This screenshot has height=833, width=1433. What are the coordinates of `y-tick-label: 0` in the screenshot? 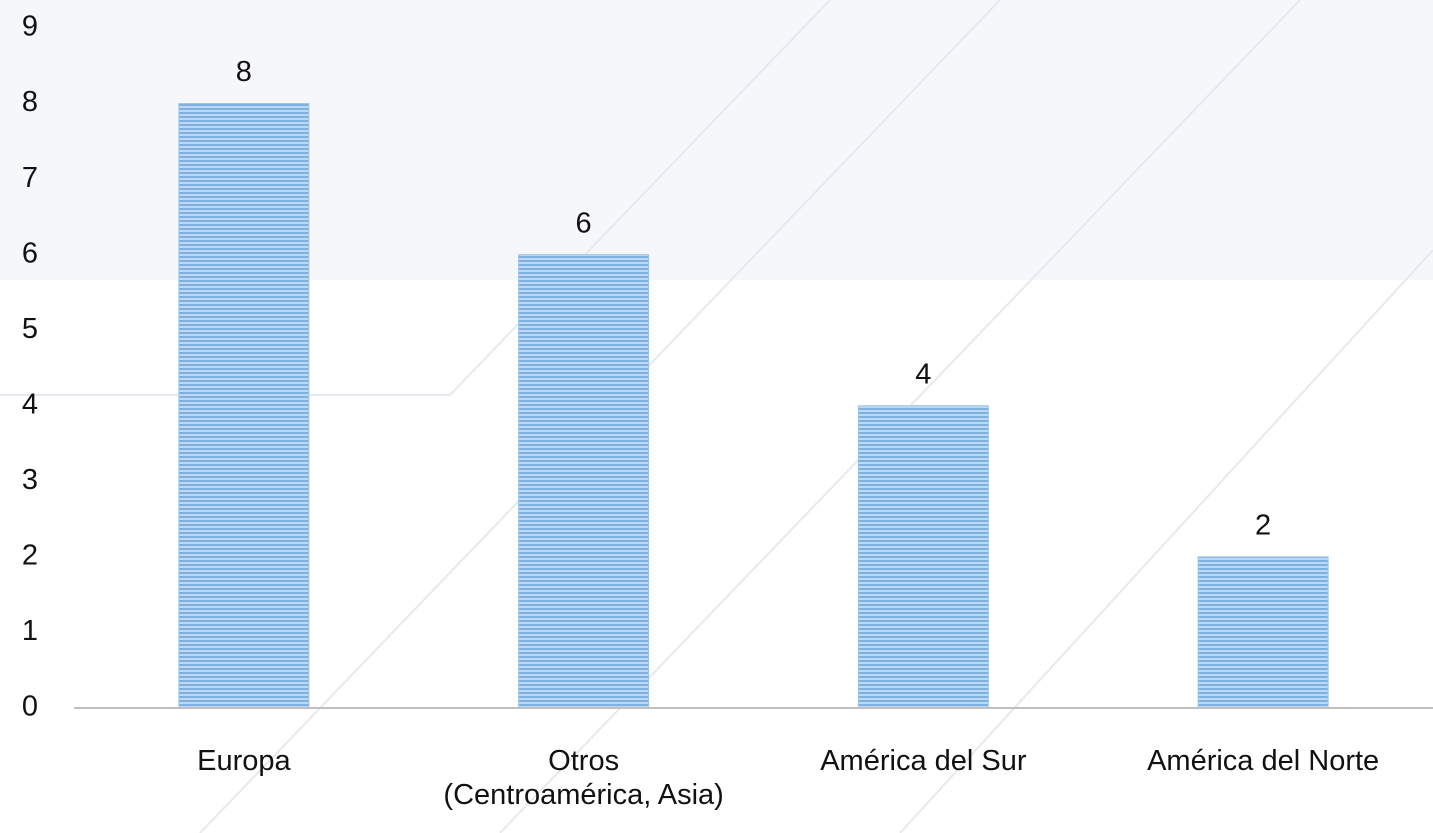 It's located at (30, 707).